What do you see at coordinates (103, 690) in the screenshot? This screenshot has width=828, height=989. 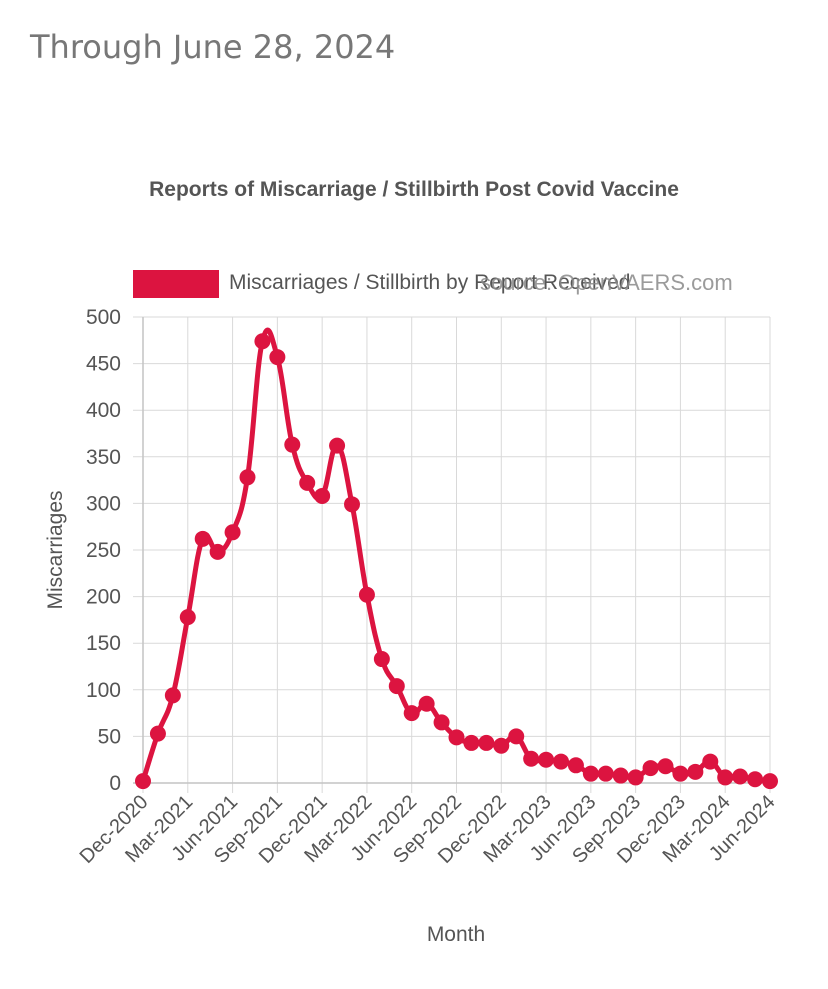 I see `y-tick-label: 100` at bounding box center [103, 690].